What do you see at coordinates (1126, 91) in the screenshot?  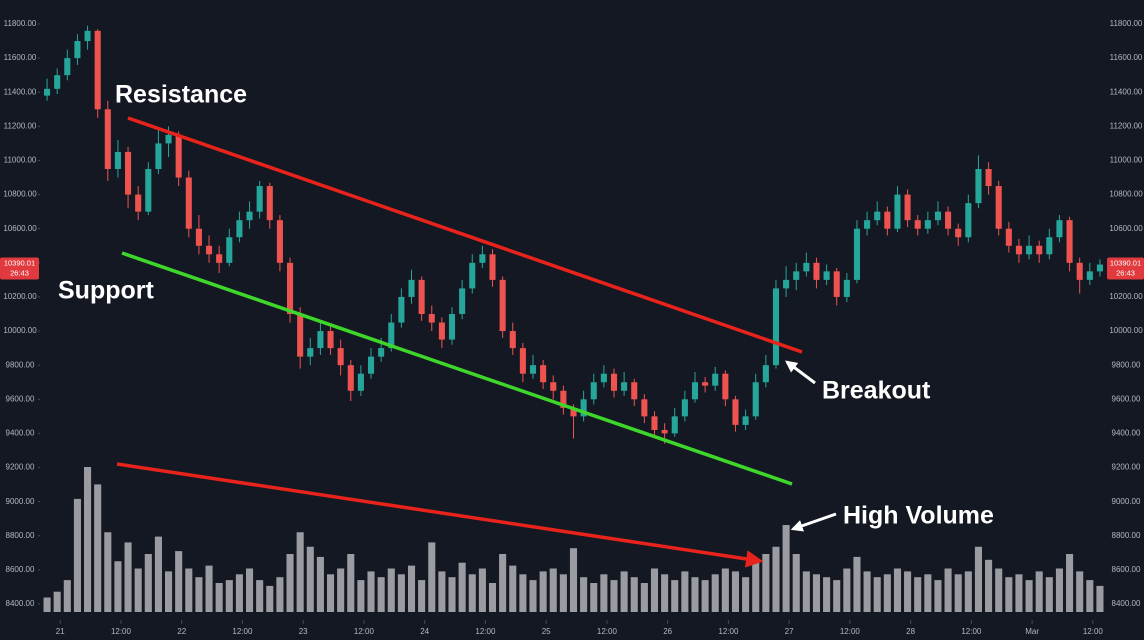 I see `y-tick-label-right: 11400.00` at bounding box center [1126, 91].